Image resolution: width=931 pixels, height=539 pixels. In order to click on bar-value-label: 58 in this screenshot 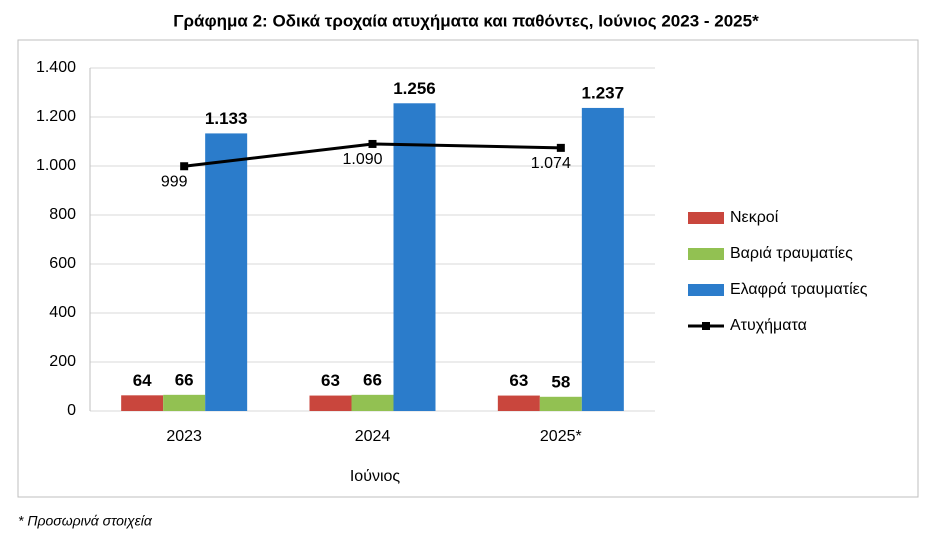, I will do `click(560, 381)`.